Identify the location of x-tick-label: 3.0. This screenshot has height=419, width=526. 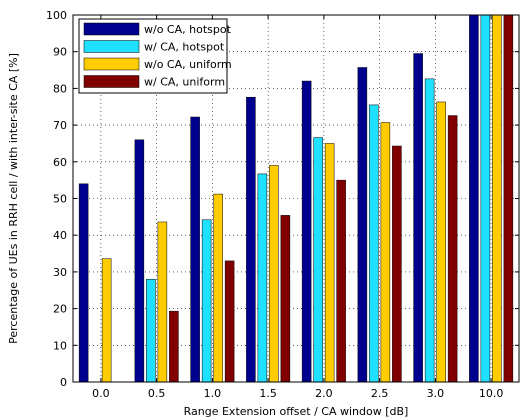
(436, 393).